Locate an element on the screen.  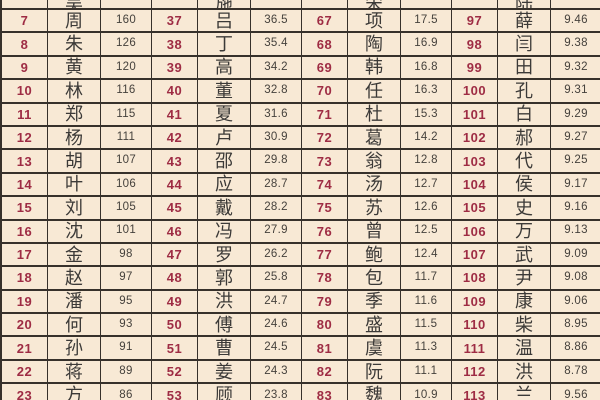
surname-cell-text: 应 is located at coordinates (224, 184).